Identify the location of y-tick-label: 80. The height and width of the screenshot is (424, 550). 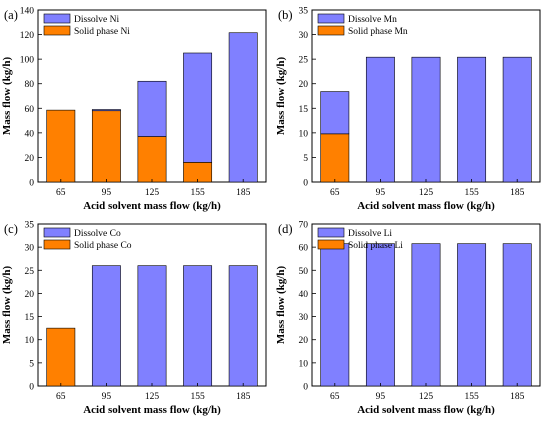
(30, 85).